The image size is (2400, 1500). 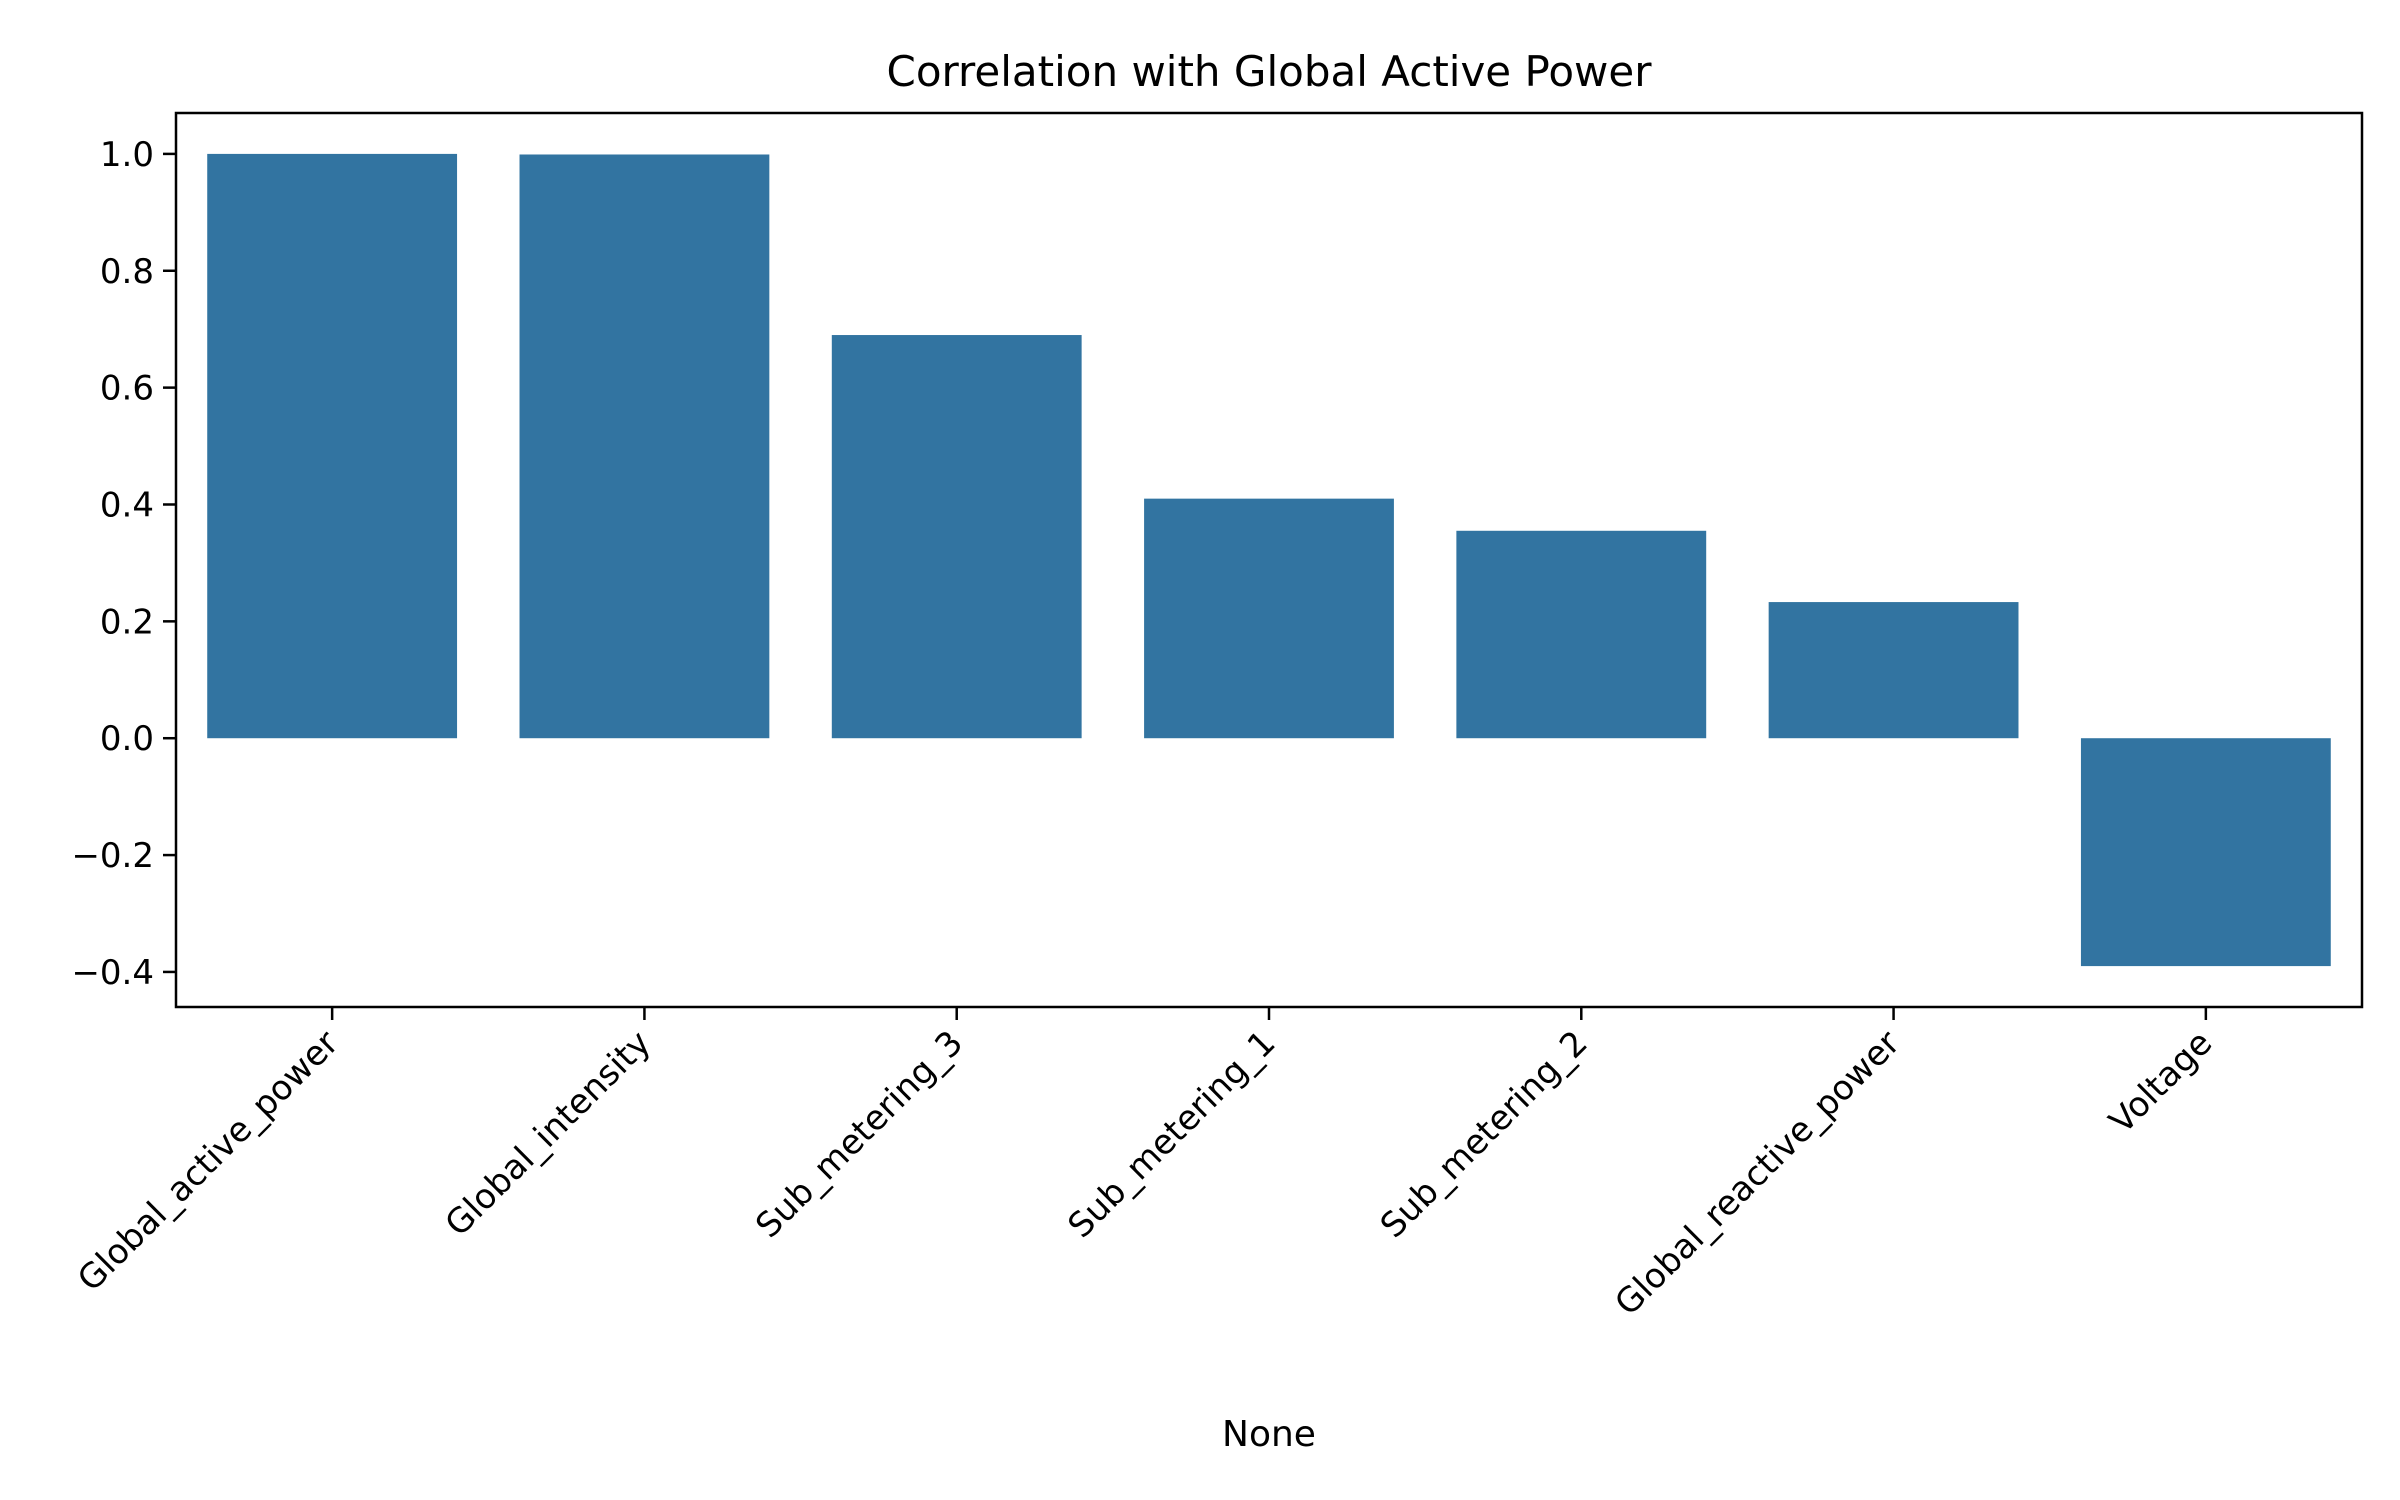 What do you see at coordinates (112, 856) in the screenshot?
I see `y-tick-label: −0.2` at bounding box center [112, 856].